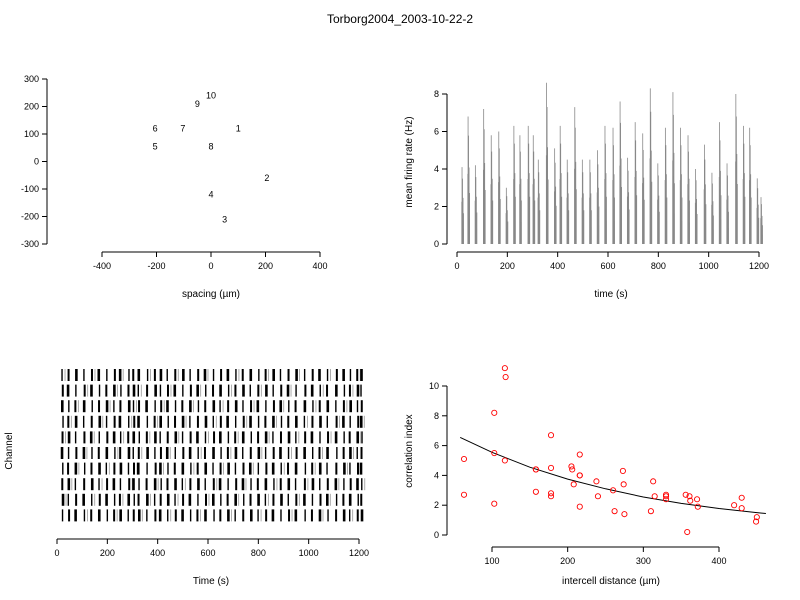 The width and height of the screenshot is (800, 600). Describe the element at coordinates (31, 107) in the screenshot. I see `y-tick-label: 200` at that location.